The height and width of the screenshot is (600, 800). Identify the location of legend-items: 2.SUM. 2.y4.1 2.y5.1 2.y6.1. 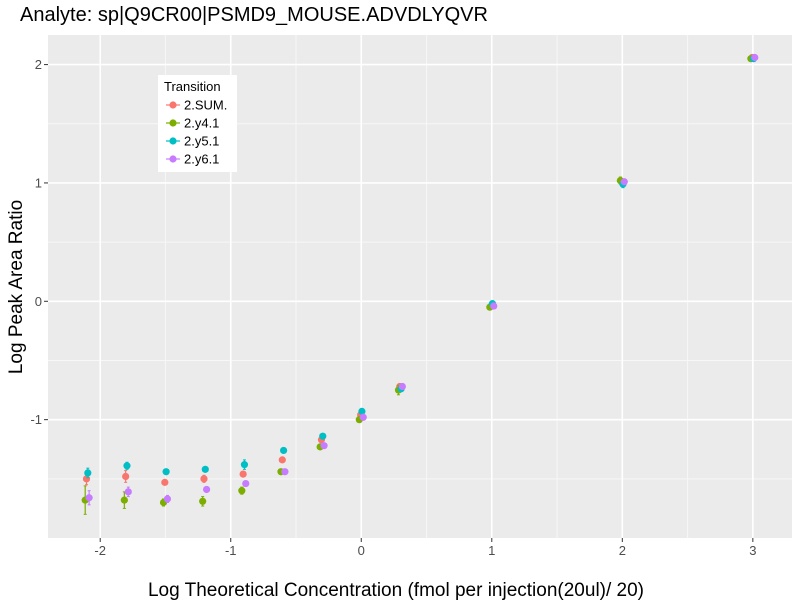
(196, 132).